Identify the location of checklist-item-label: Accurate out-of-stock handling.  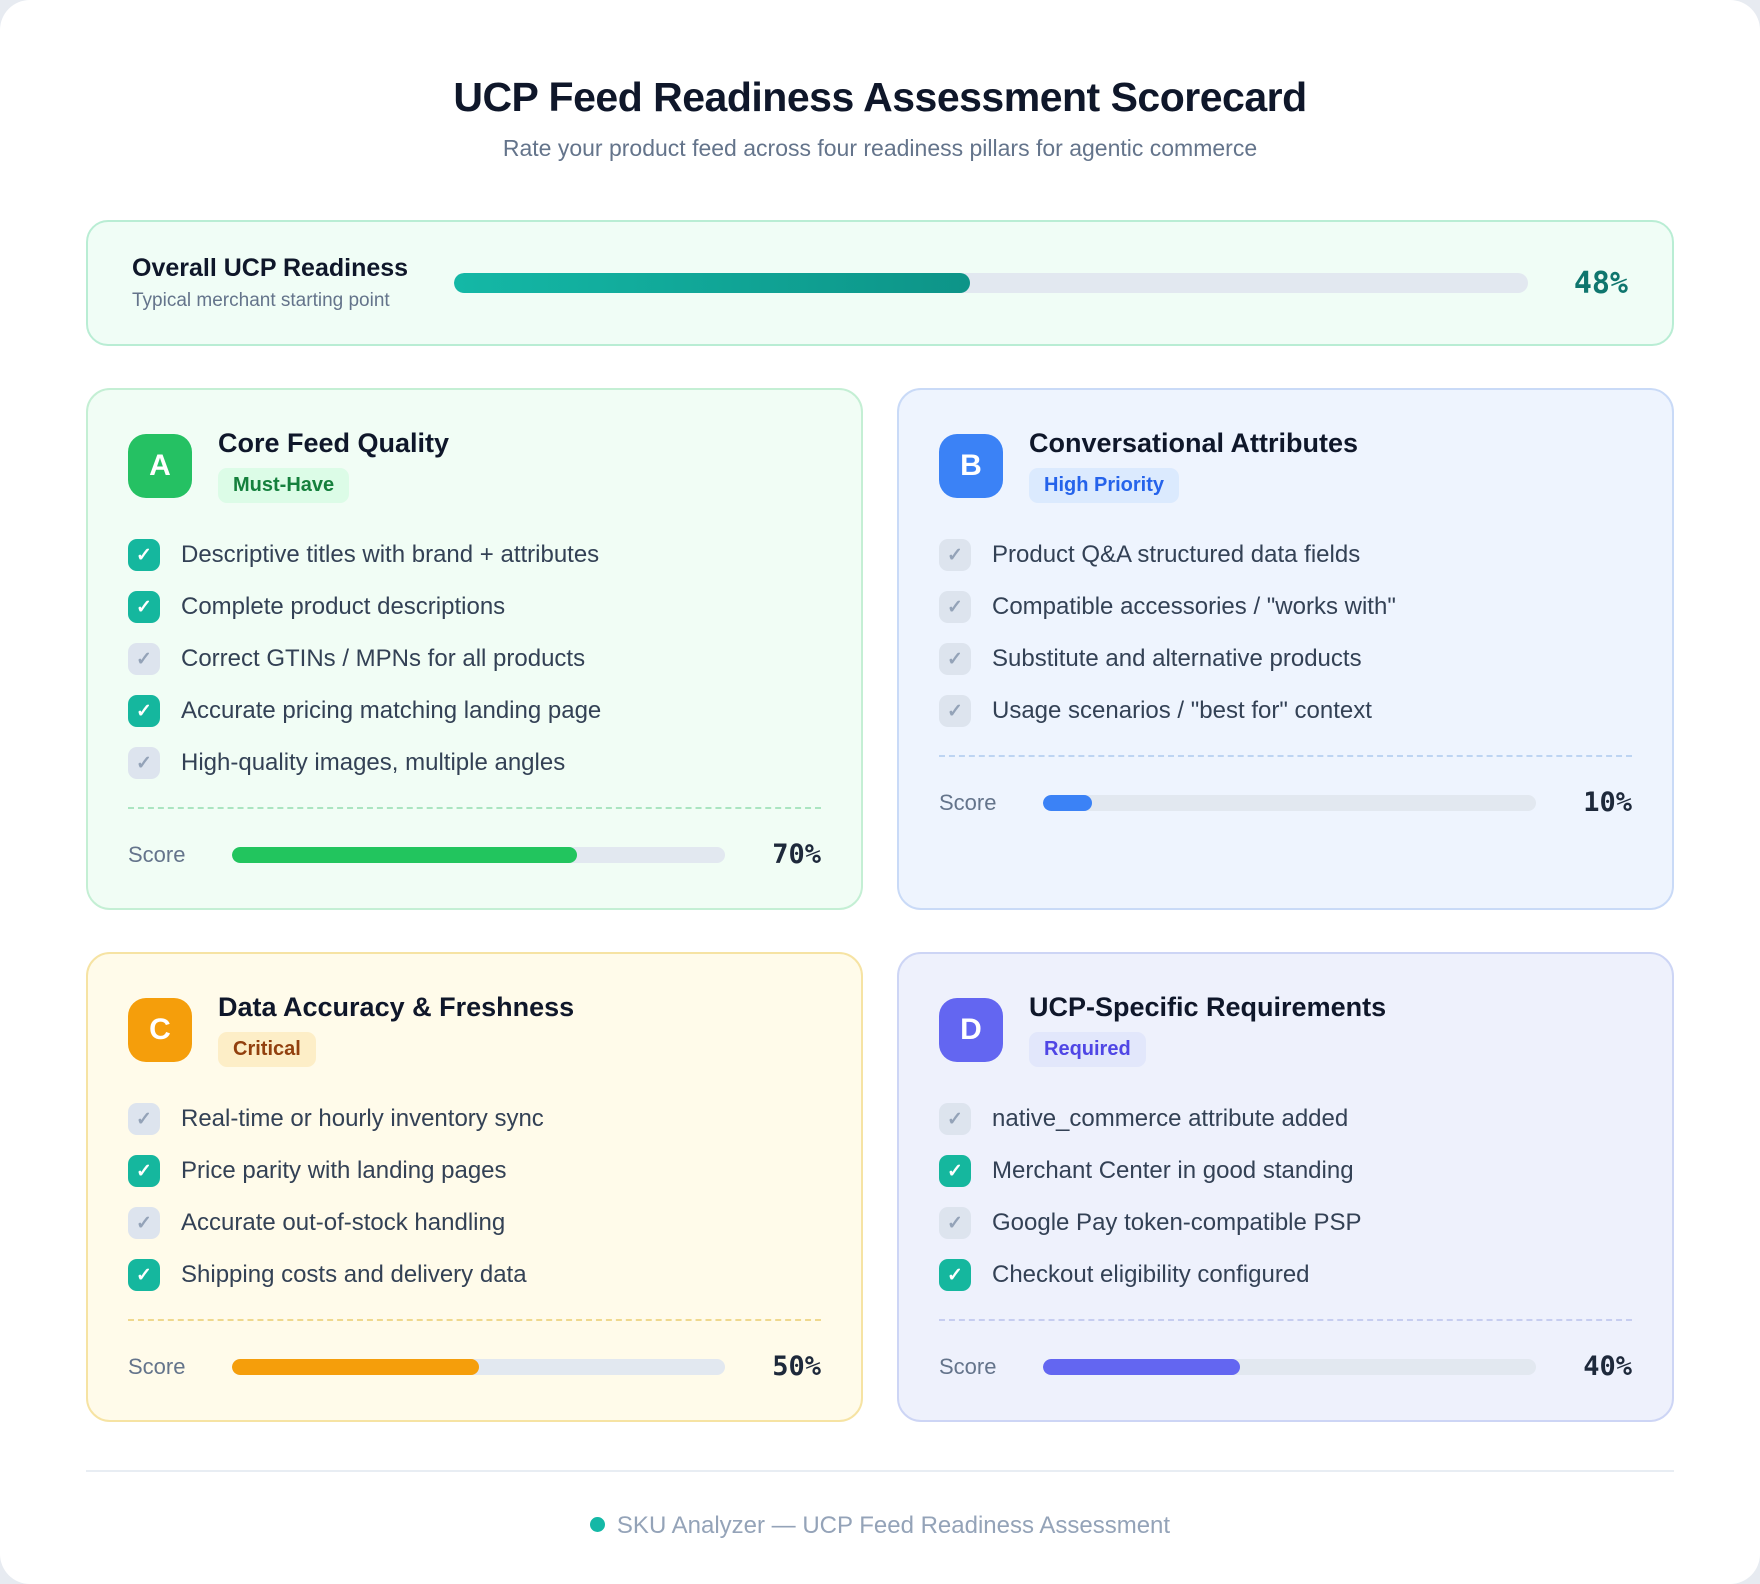
(343, 1222).